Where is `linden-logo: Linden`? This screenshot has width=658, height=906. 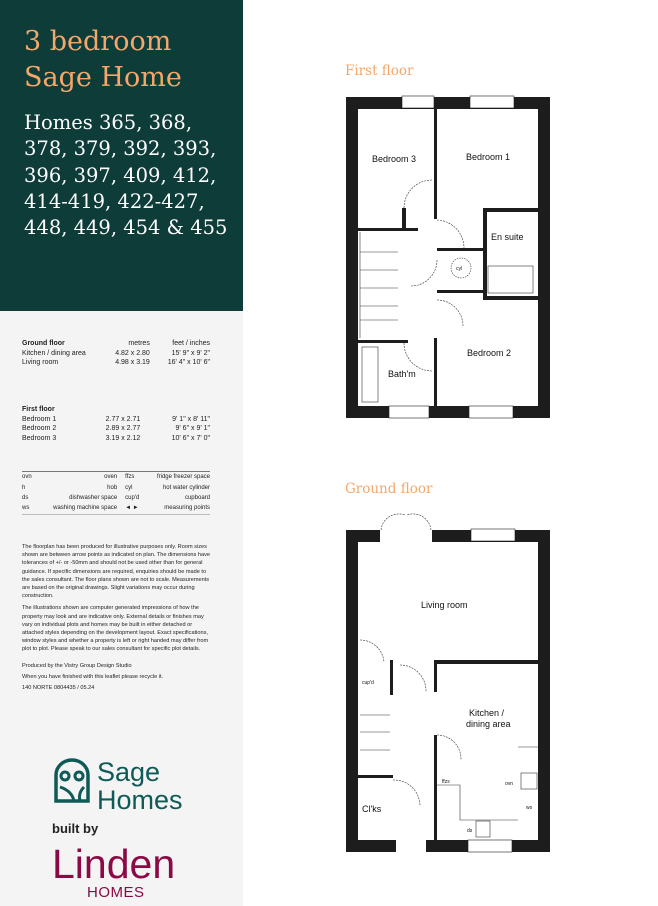 linden-logo: Linden is located at coordinates (114, 864).